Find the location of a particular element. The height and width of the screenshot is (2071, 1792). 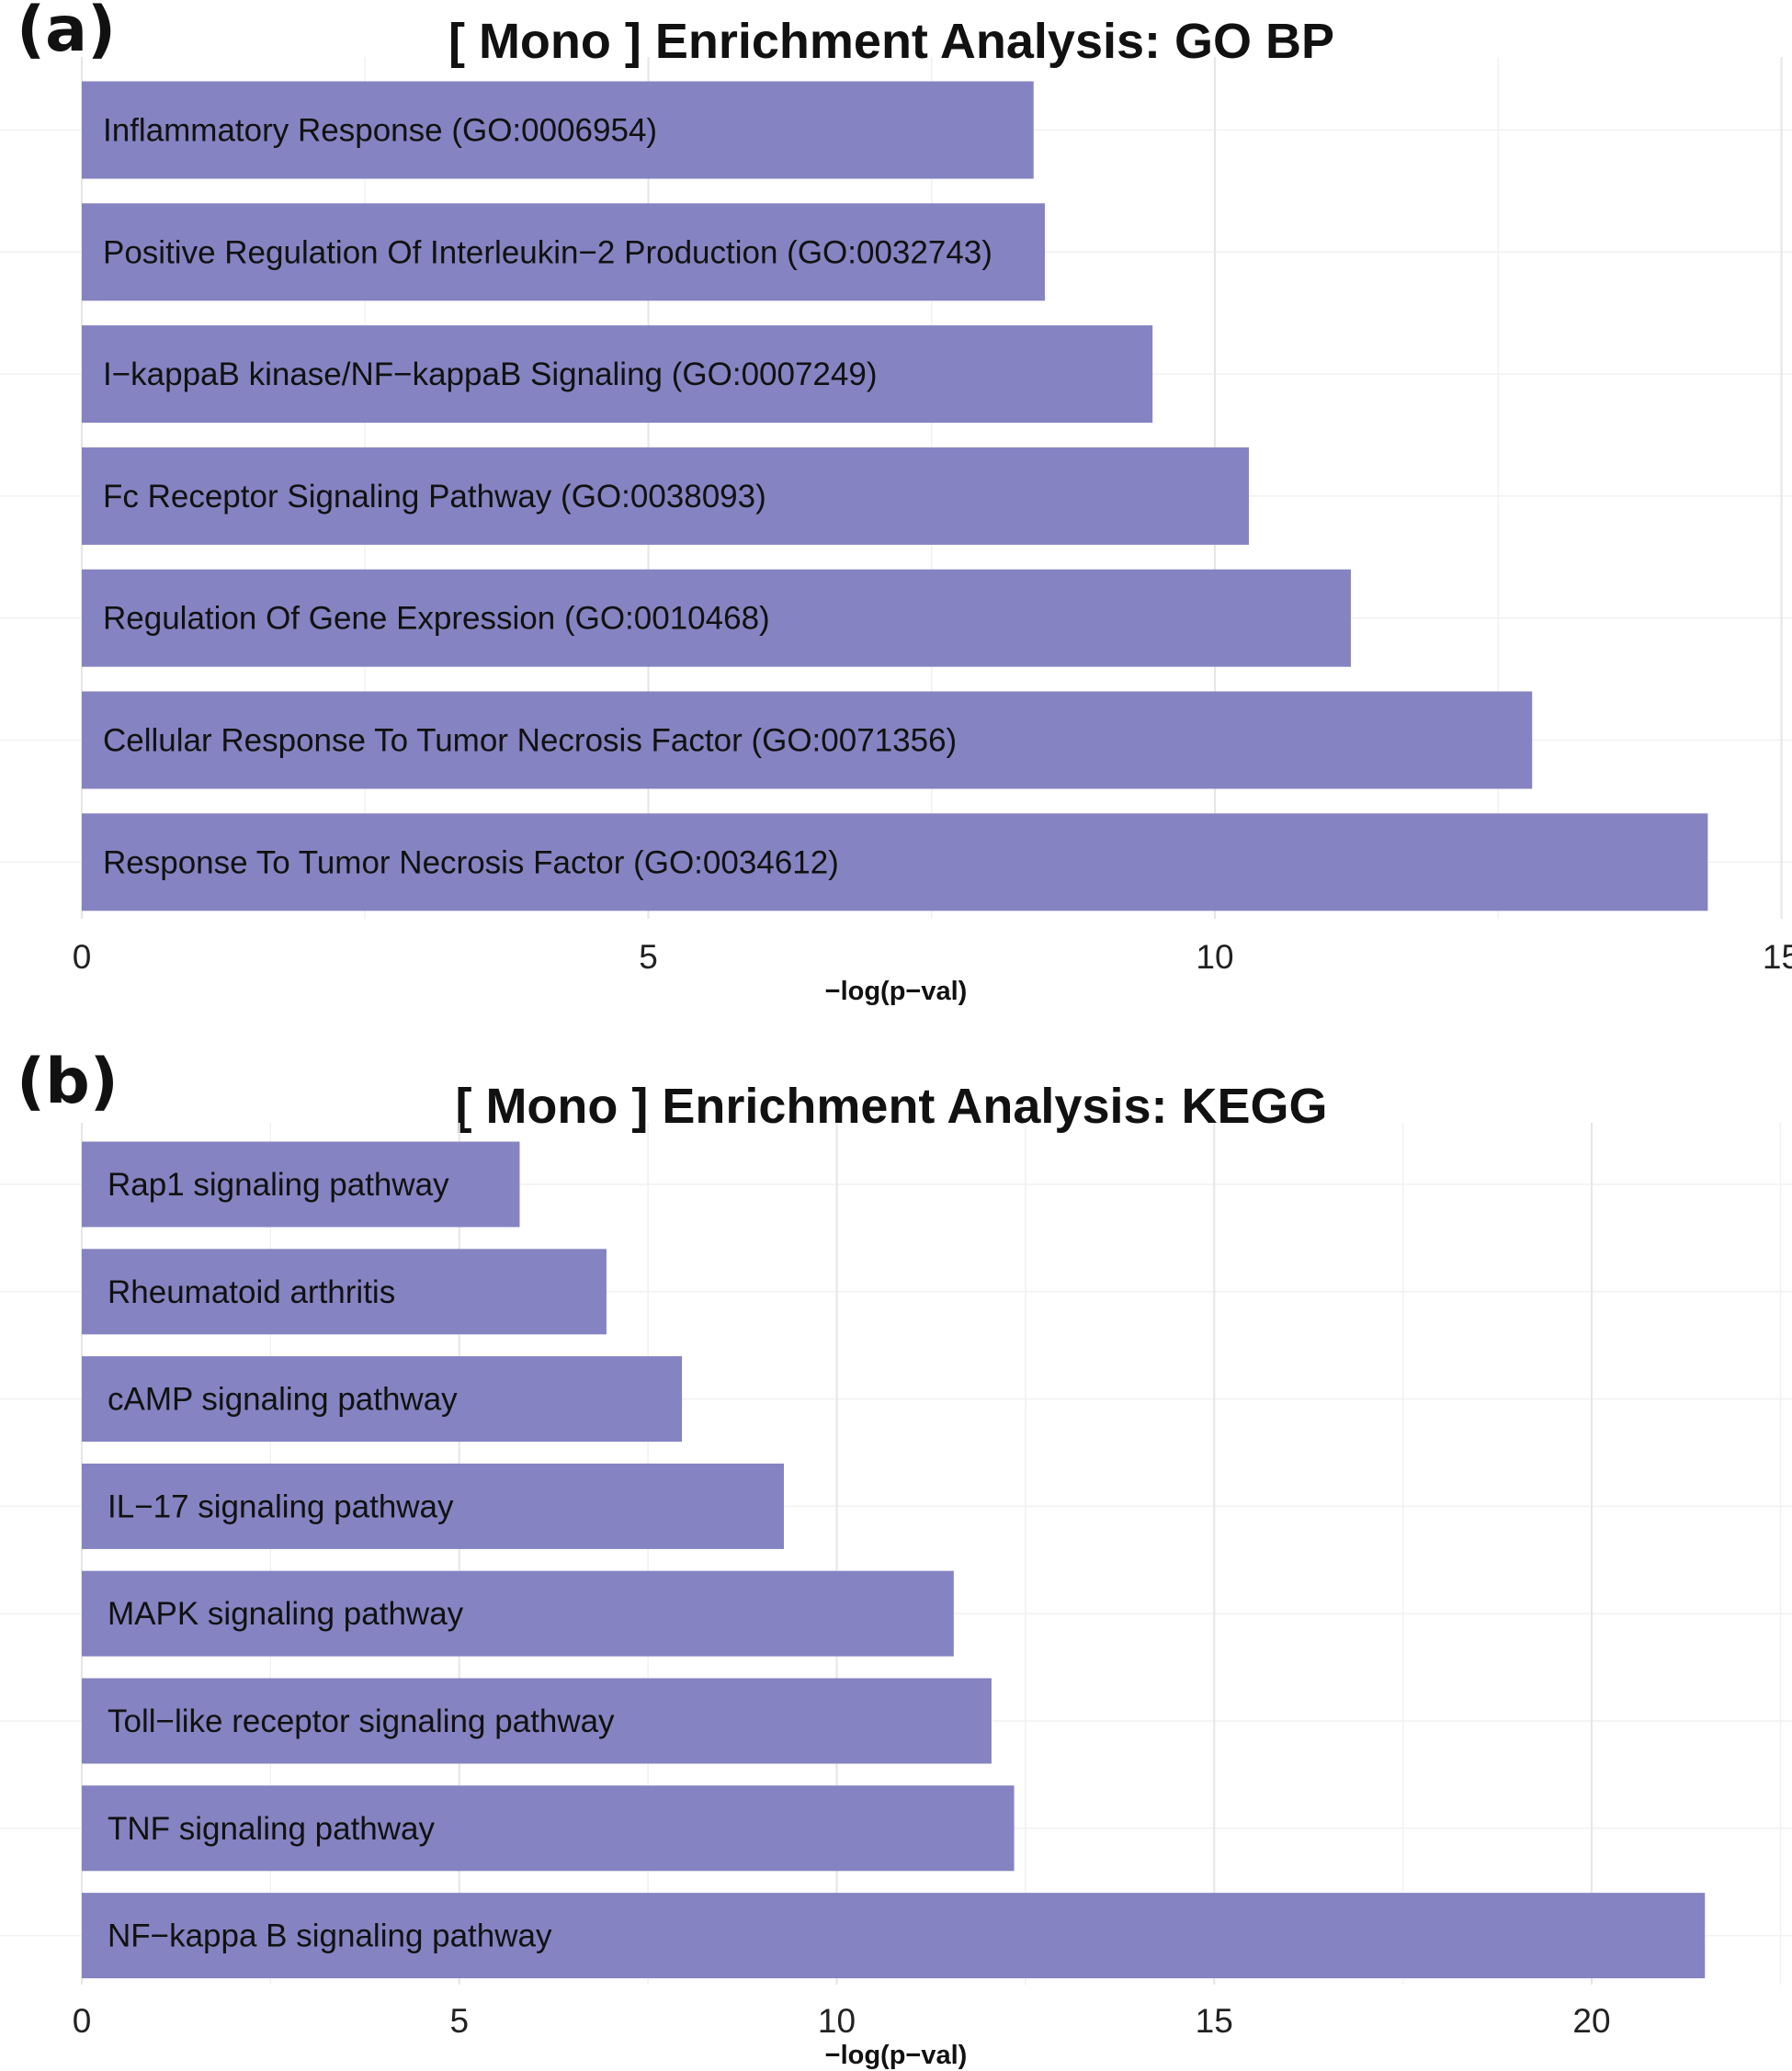

chart-title: [ Mono ] Enrichment Analysis: KEGG is located at coordinates (891, 1107).